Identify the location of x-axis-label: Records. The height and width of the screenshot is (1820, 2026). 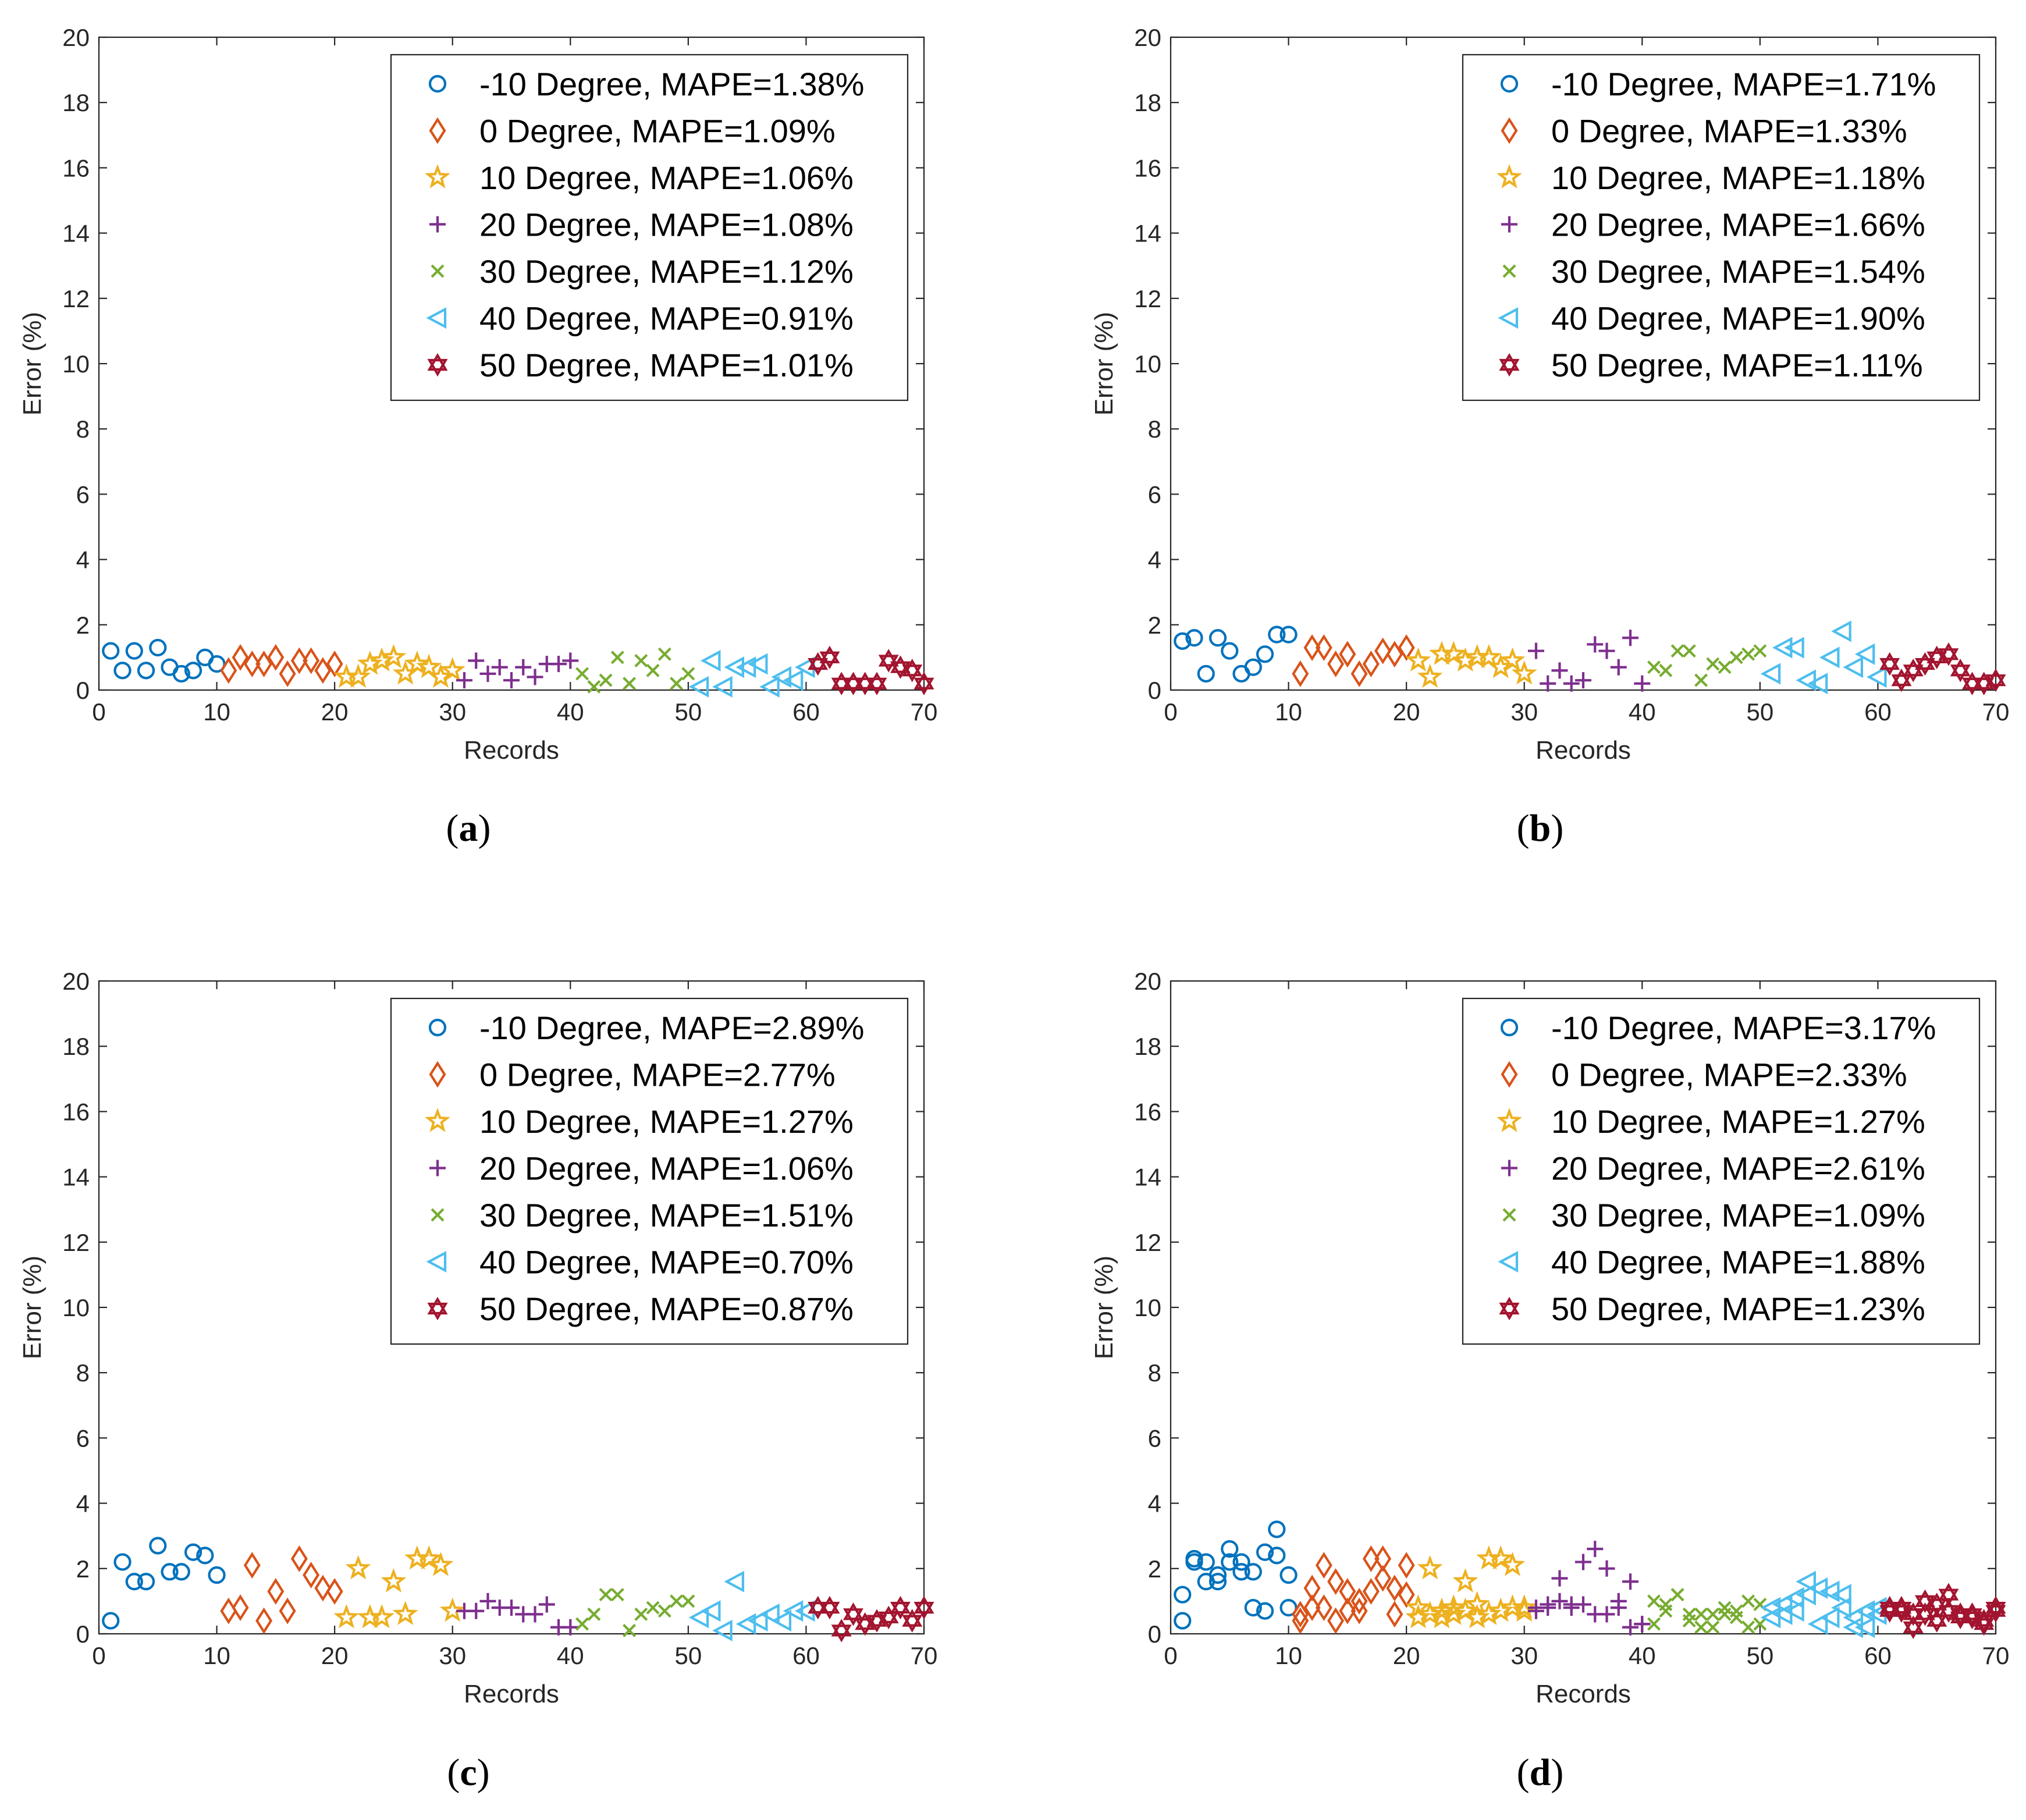
(511, 750).